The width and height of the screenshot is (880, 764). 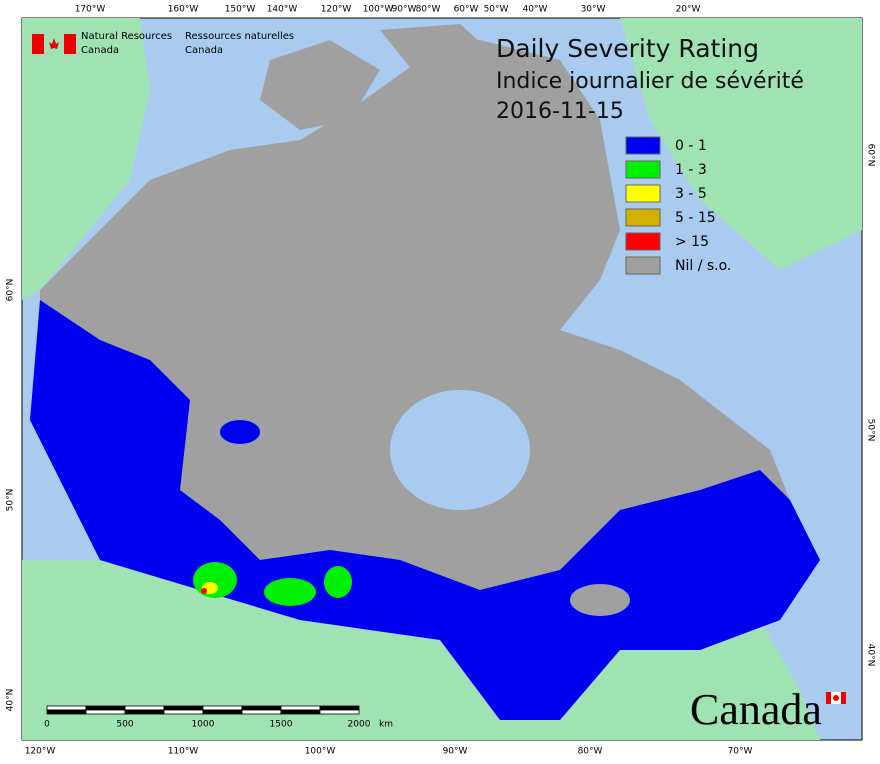 I want to click on legend-label: 3 - 5, so click(x=691, y=194).